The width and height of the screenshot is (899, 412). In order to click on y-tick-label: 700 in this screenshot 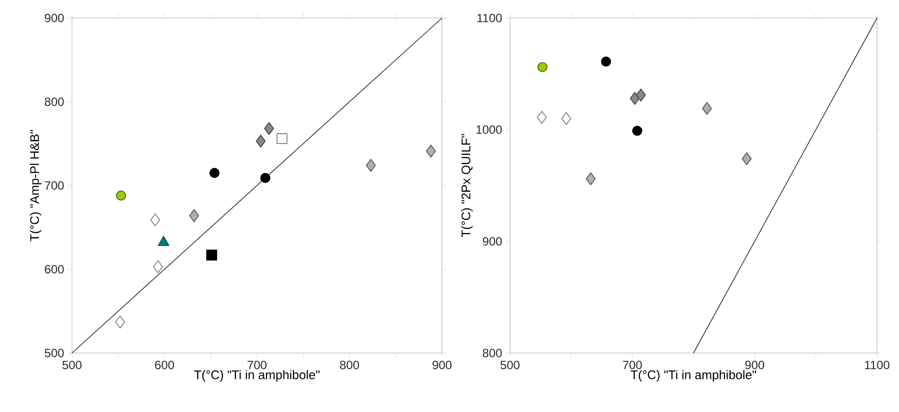, I will do `click(54, 185)`.